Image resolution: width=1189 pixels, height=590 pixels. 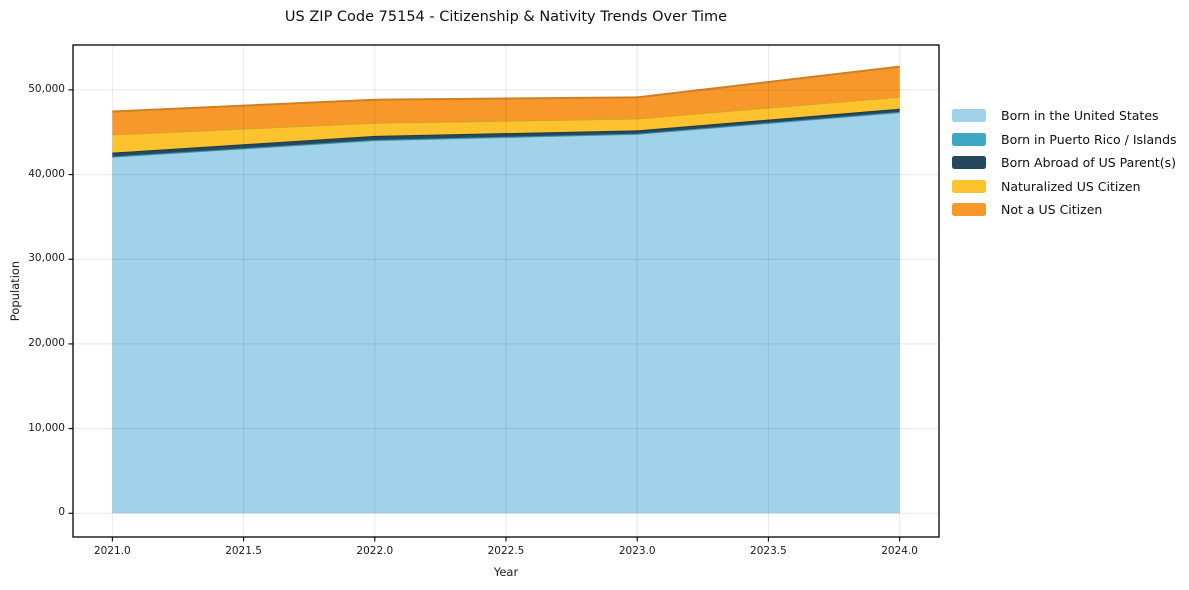 What do you see at coordinates (15, 291) in the screenshot?
I see `y-axis-label: Population` at bounding box center [15, 291].